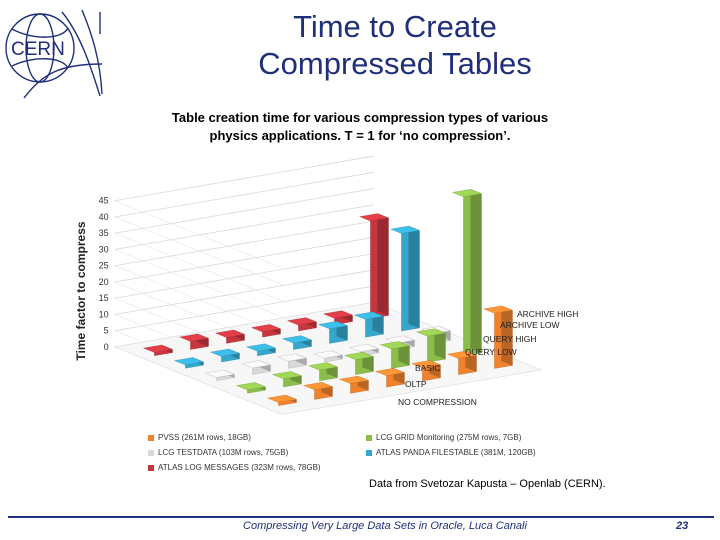  What do you see at coordinates (456, 452) in the screenshot?
I see `legend-label-atlas-panda: ATLAS PANDA FILESTABLE (381M, 120GB)` at bounding box center [456, 452].